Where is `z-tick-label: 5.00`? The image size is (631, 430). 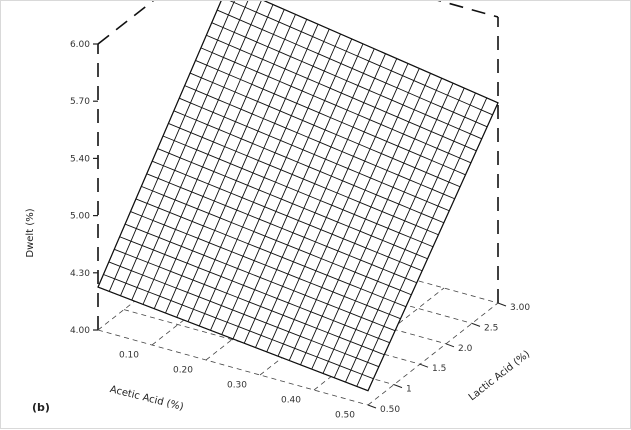 z-tick-label: 5.00 is located at coordinates (80, 217).